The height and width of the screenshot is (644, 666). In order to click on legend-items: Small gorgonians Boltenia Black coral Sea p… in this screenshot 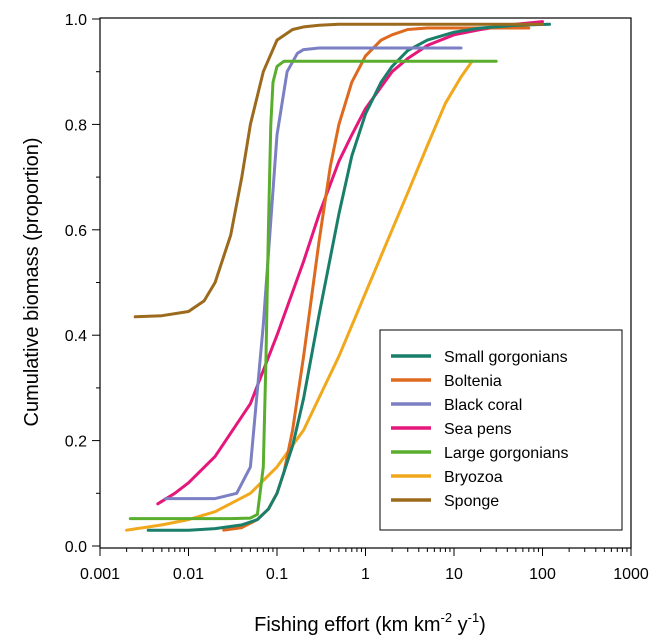, I will do `click(480, 429)`.